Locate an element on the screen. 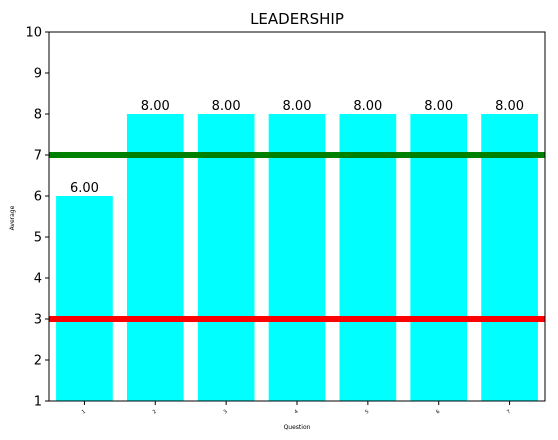 The height and width of the screenshot is (440, 558). x-tick-label: 4 is located at coordinates (296, 412).